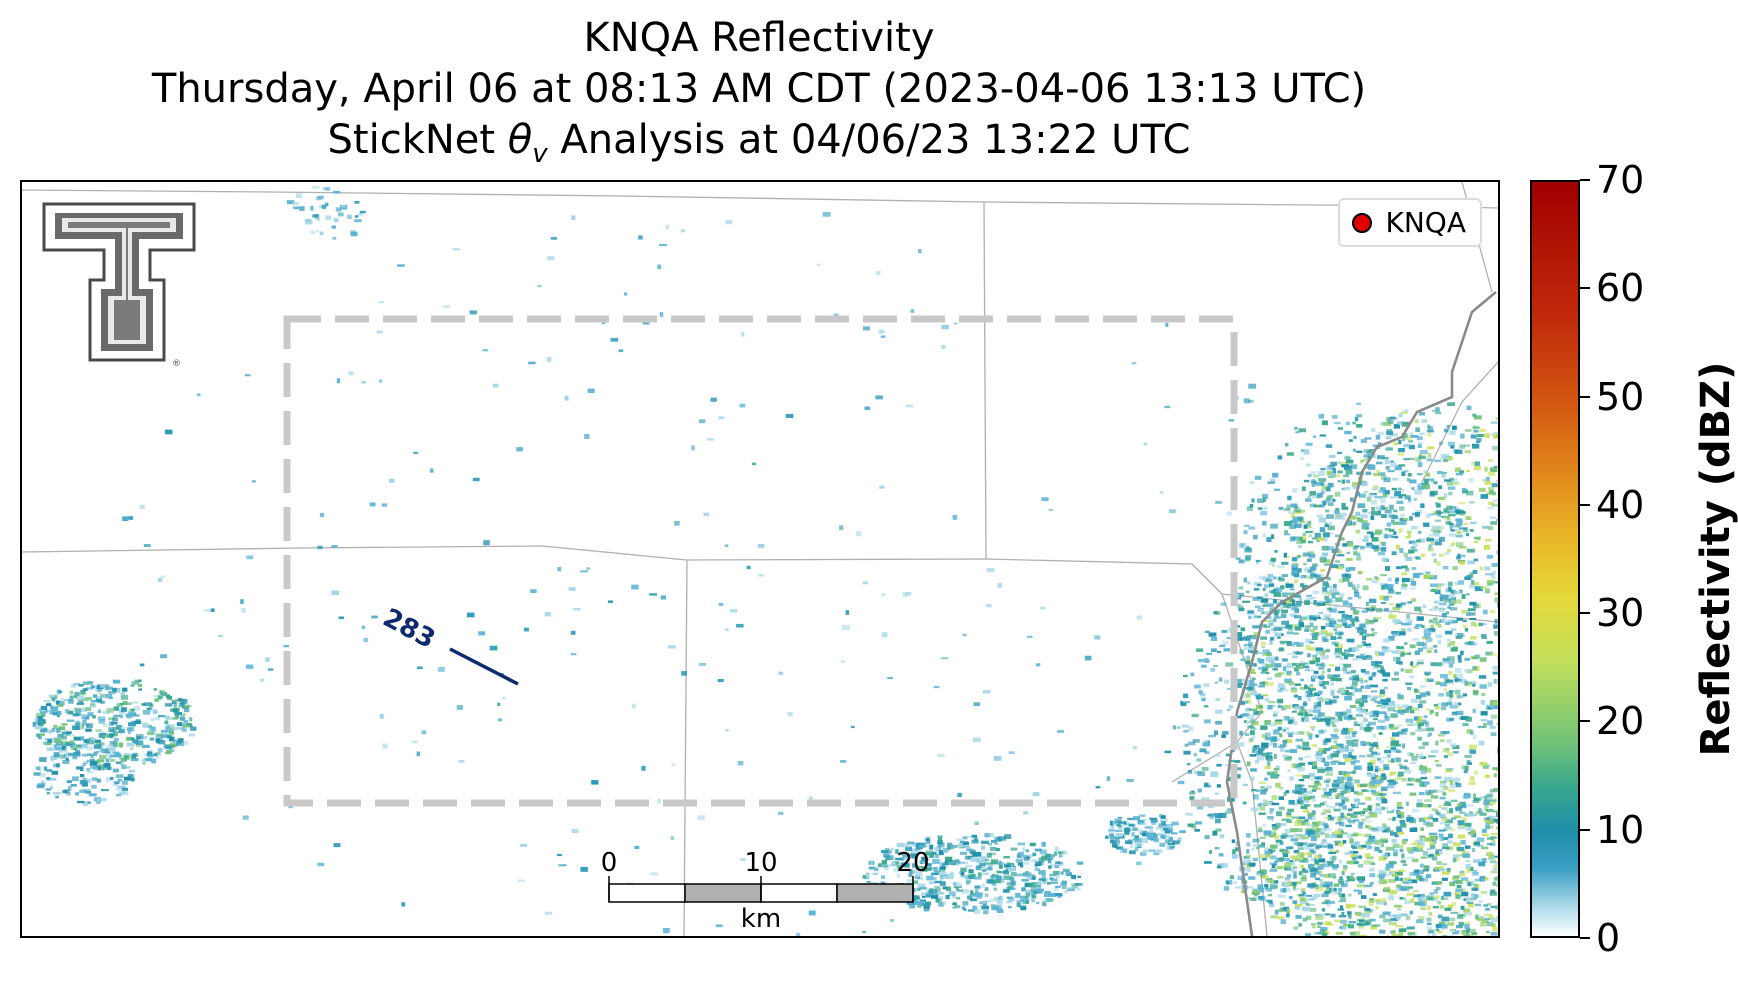 The height and width of the screenshot is (981, 1738). Describe the element at coordinates (609, 863) in the screenshot. I see `scale-label-0: 0` at that location.